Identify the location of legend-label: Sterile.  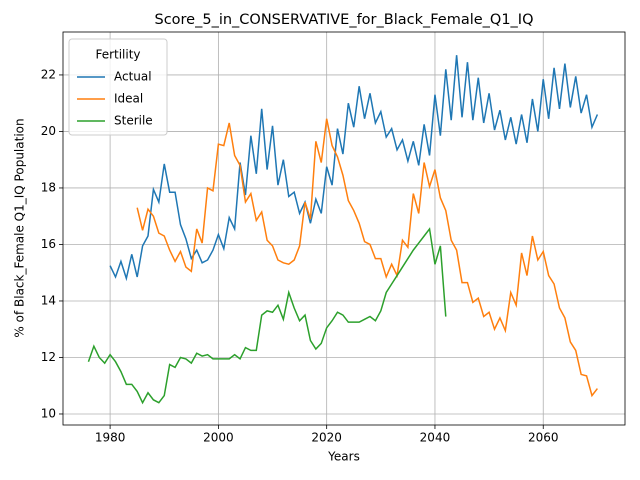
(133, 121).